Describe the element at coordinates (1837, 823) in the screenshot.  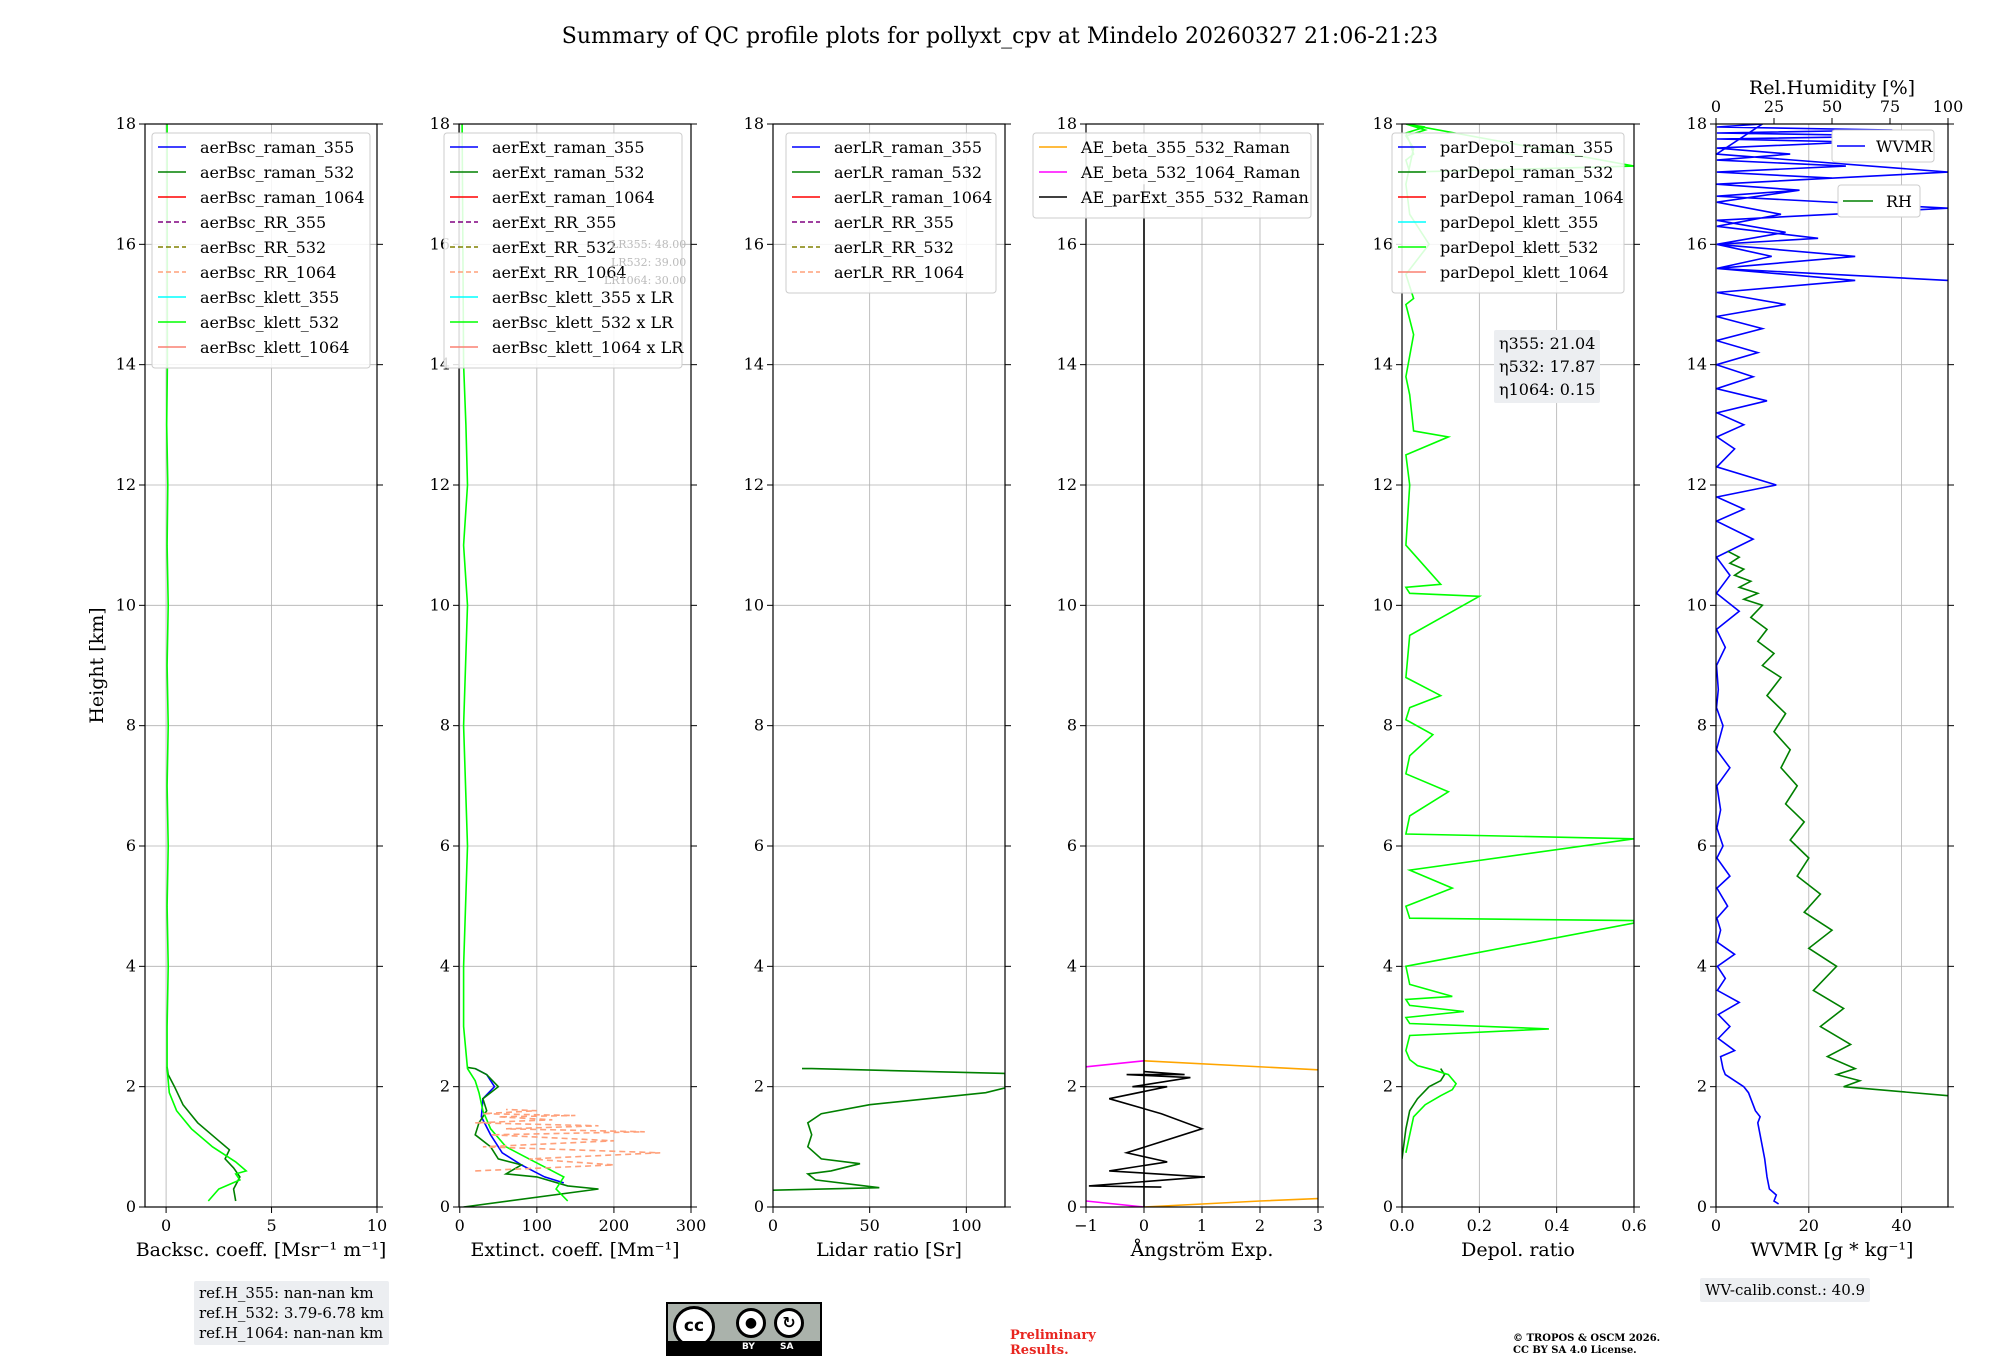
I see `series-line-rh` at that location.